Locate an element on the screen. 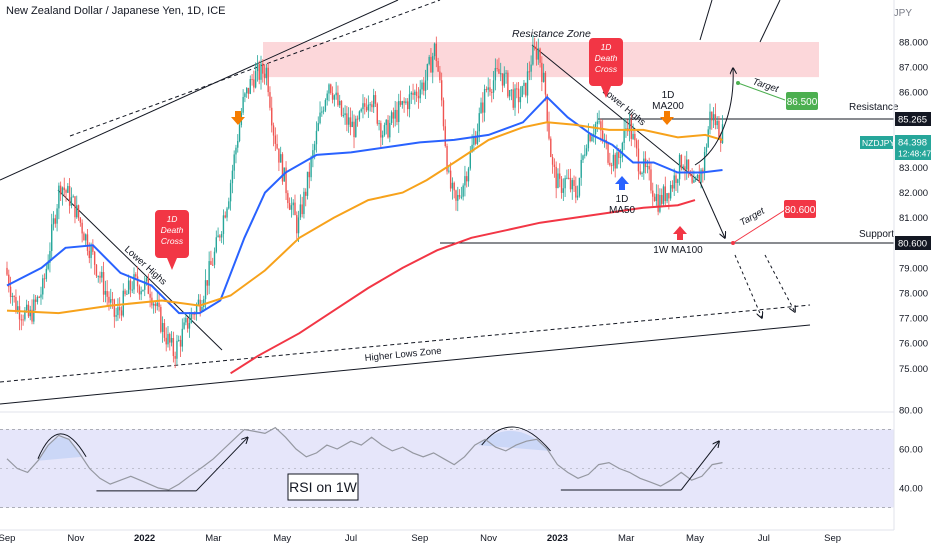 The width and height of the screenshot is (932, 550). resistance-price-tag is located at coordinates (913, 119).